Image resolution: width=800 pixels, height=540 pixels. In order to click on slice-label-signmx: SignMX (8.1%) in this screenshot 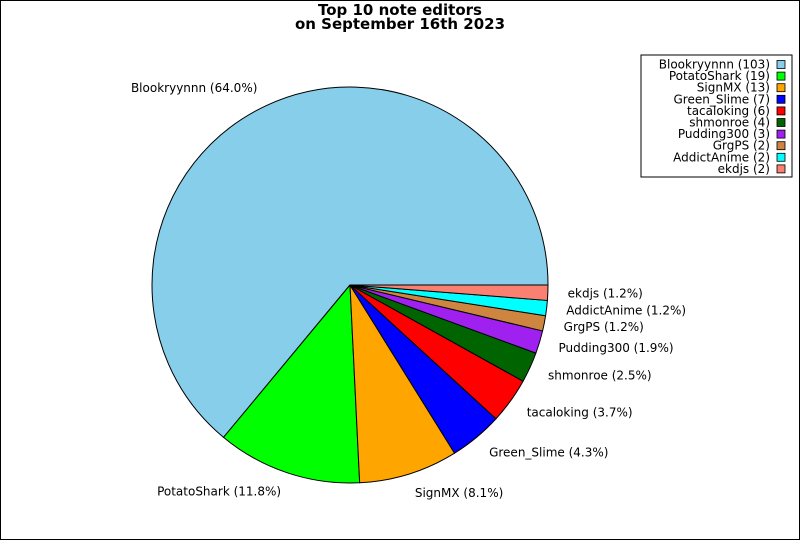, I will do `click(459, 493)`.